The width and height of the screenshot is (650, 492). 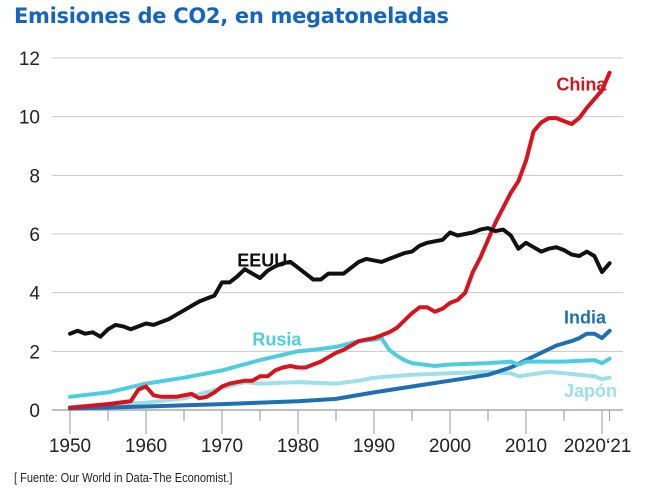 I want to click on x-tick-label: 2010, so click(x=526, y=446).